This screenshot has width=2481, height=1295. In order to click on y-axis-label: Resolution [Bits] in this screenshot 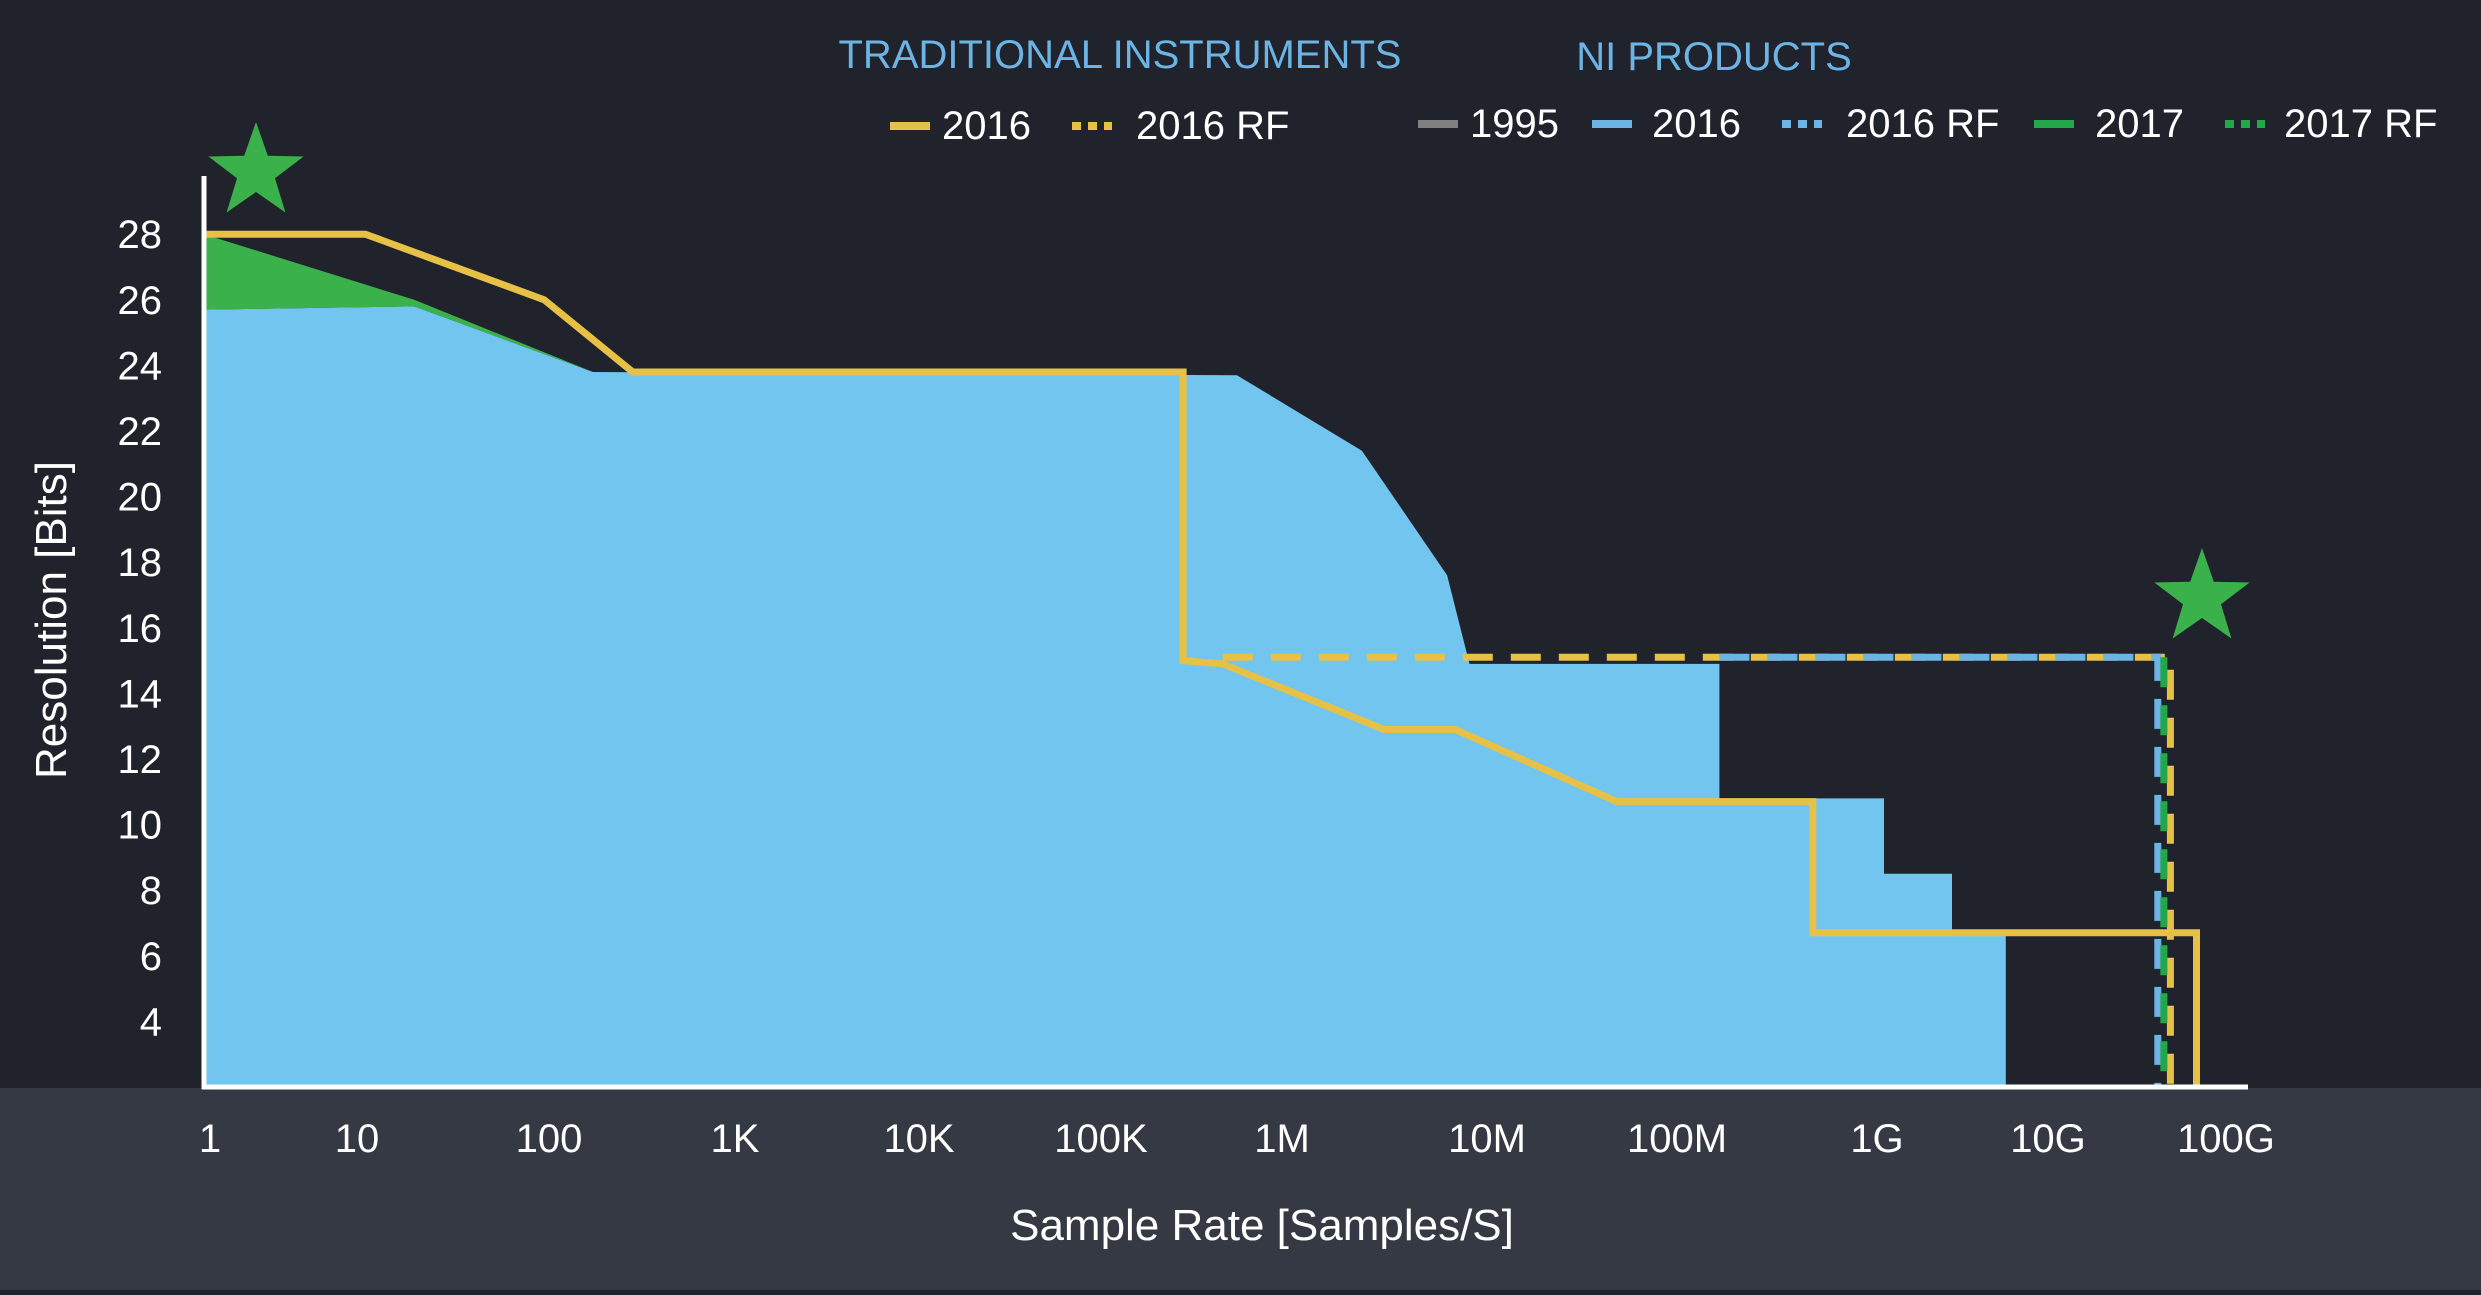, I will do `click(51, 620)`.